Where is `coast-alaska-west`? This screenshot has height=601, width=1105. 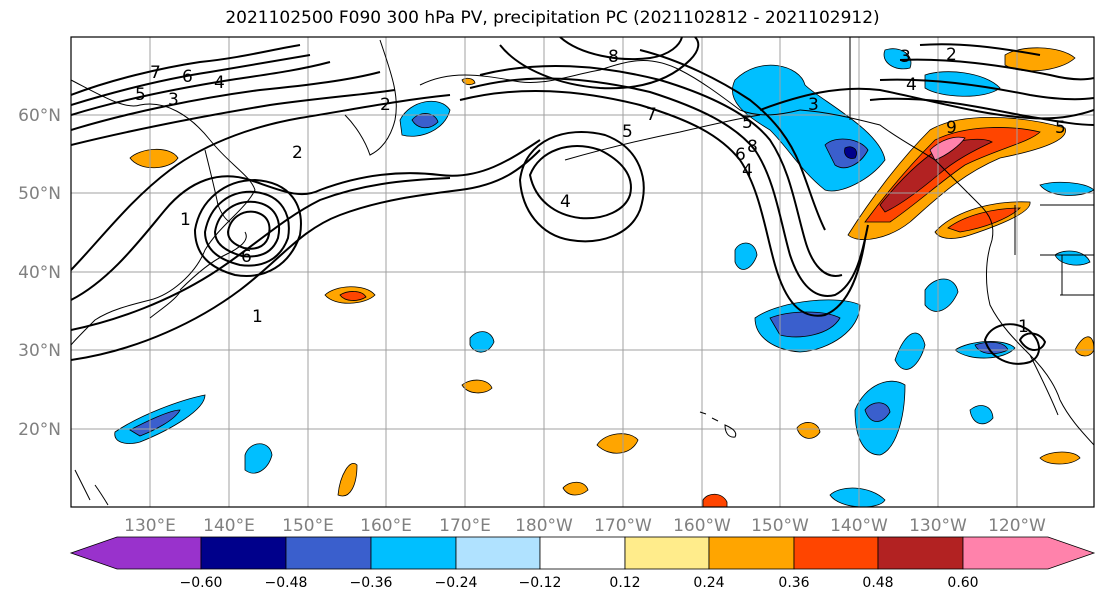
coast-alaska-west is located at coordinates (740, 92).